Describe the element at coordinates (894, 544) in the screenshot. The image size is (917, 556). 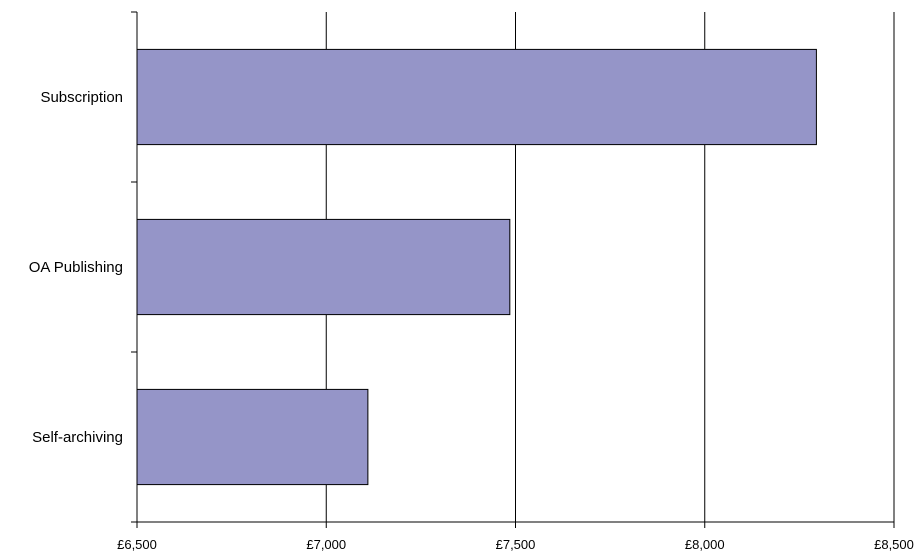
I see `x-tick-label: £8,500` at that location.